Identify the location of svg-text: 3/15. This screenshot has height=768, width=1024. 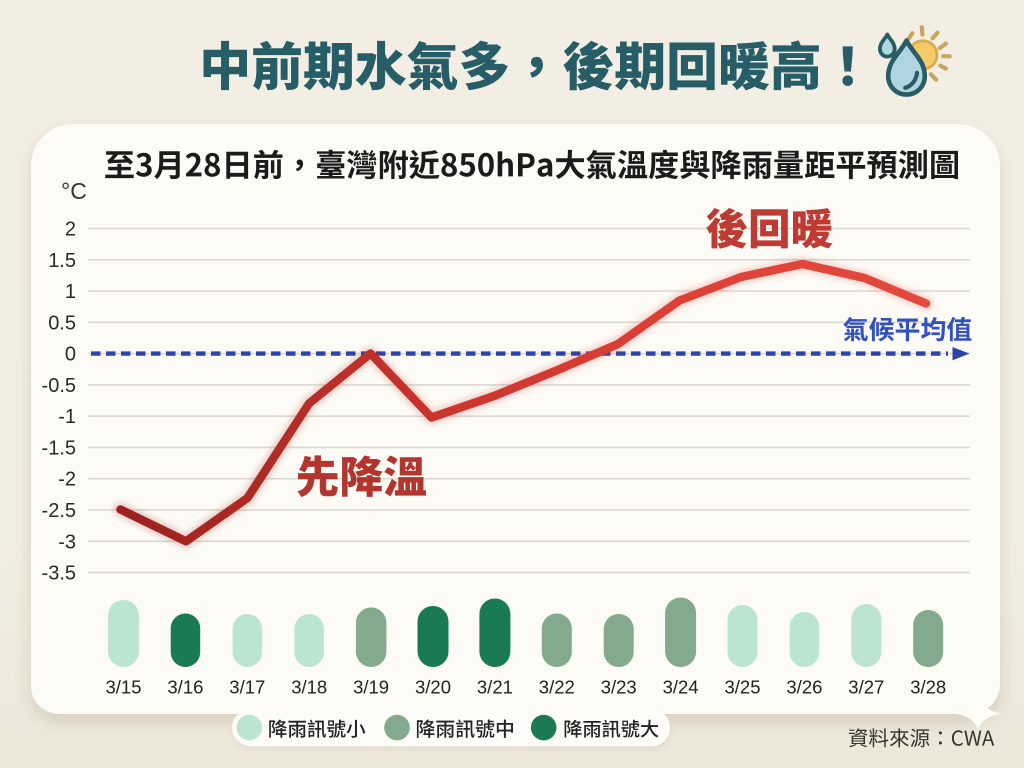
(123, 687).